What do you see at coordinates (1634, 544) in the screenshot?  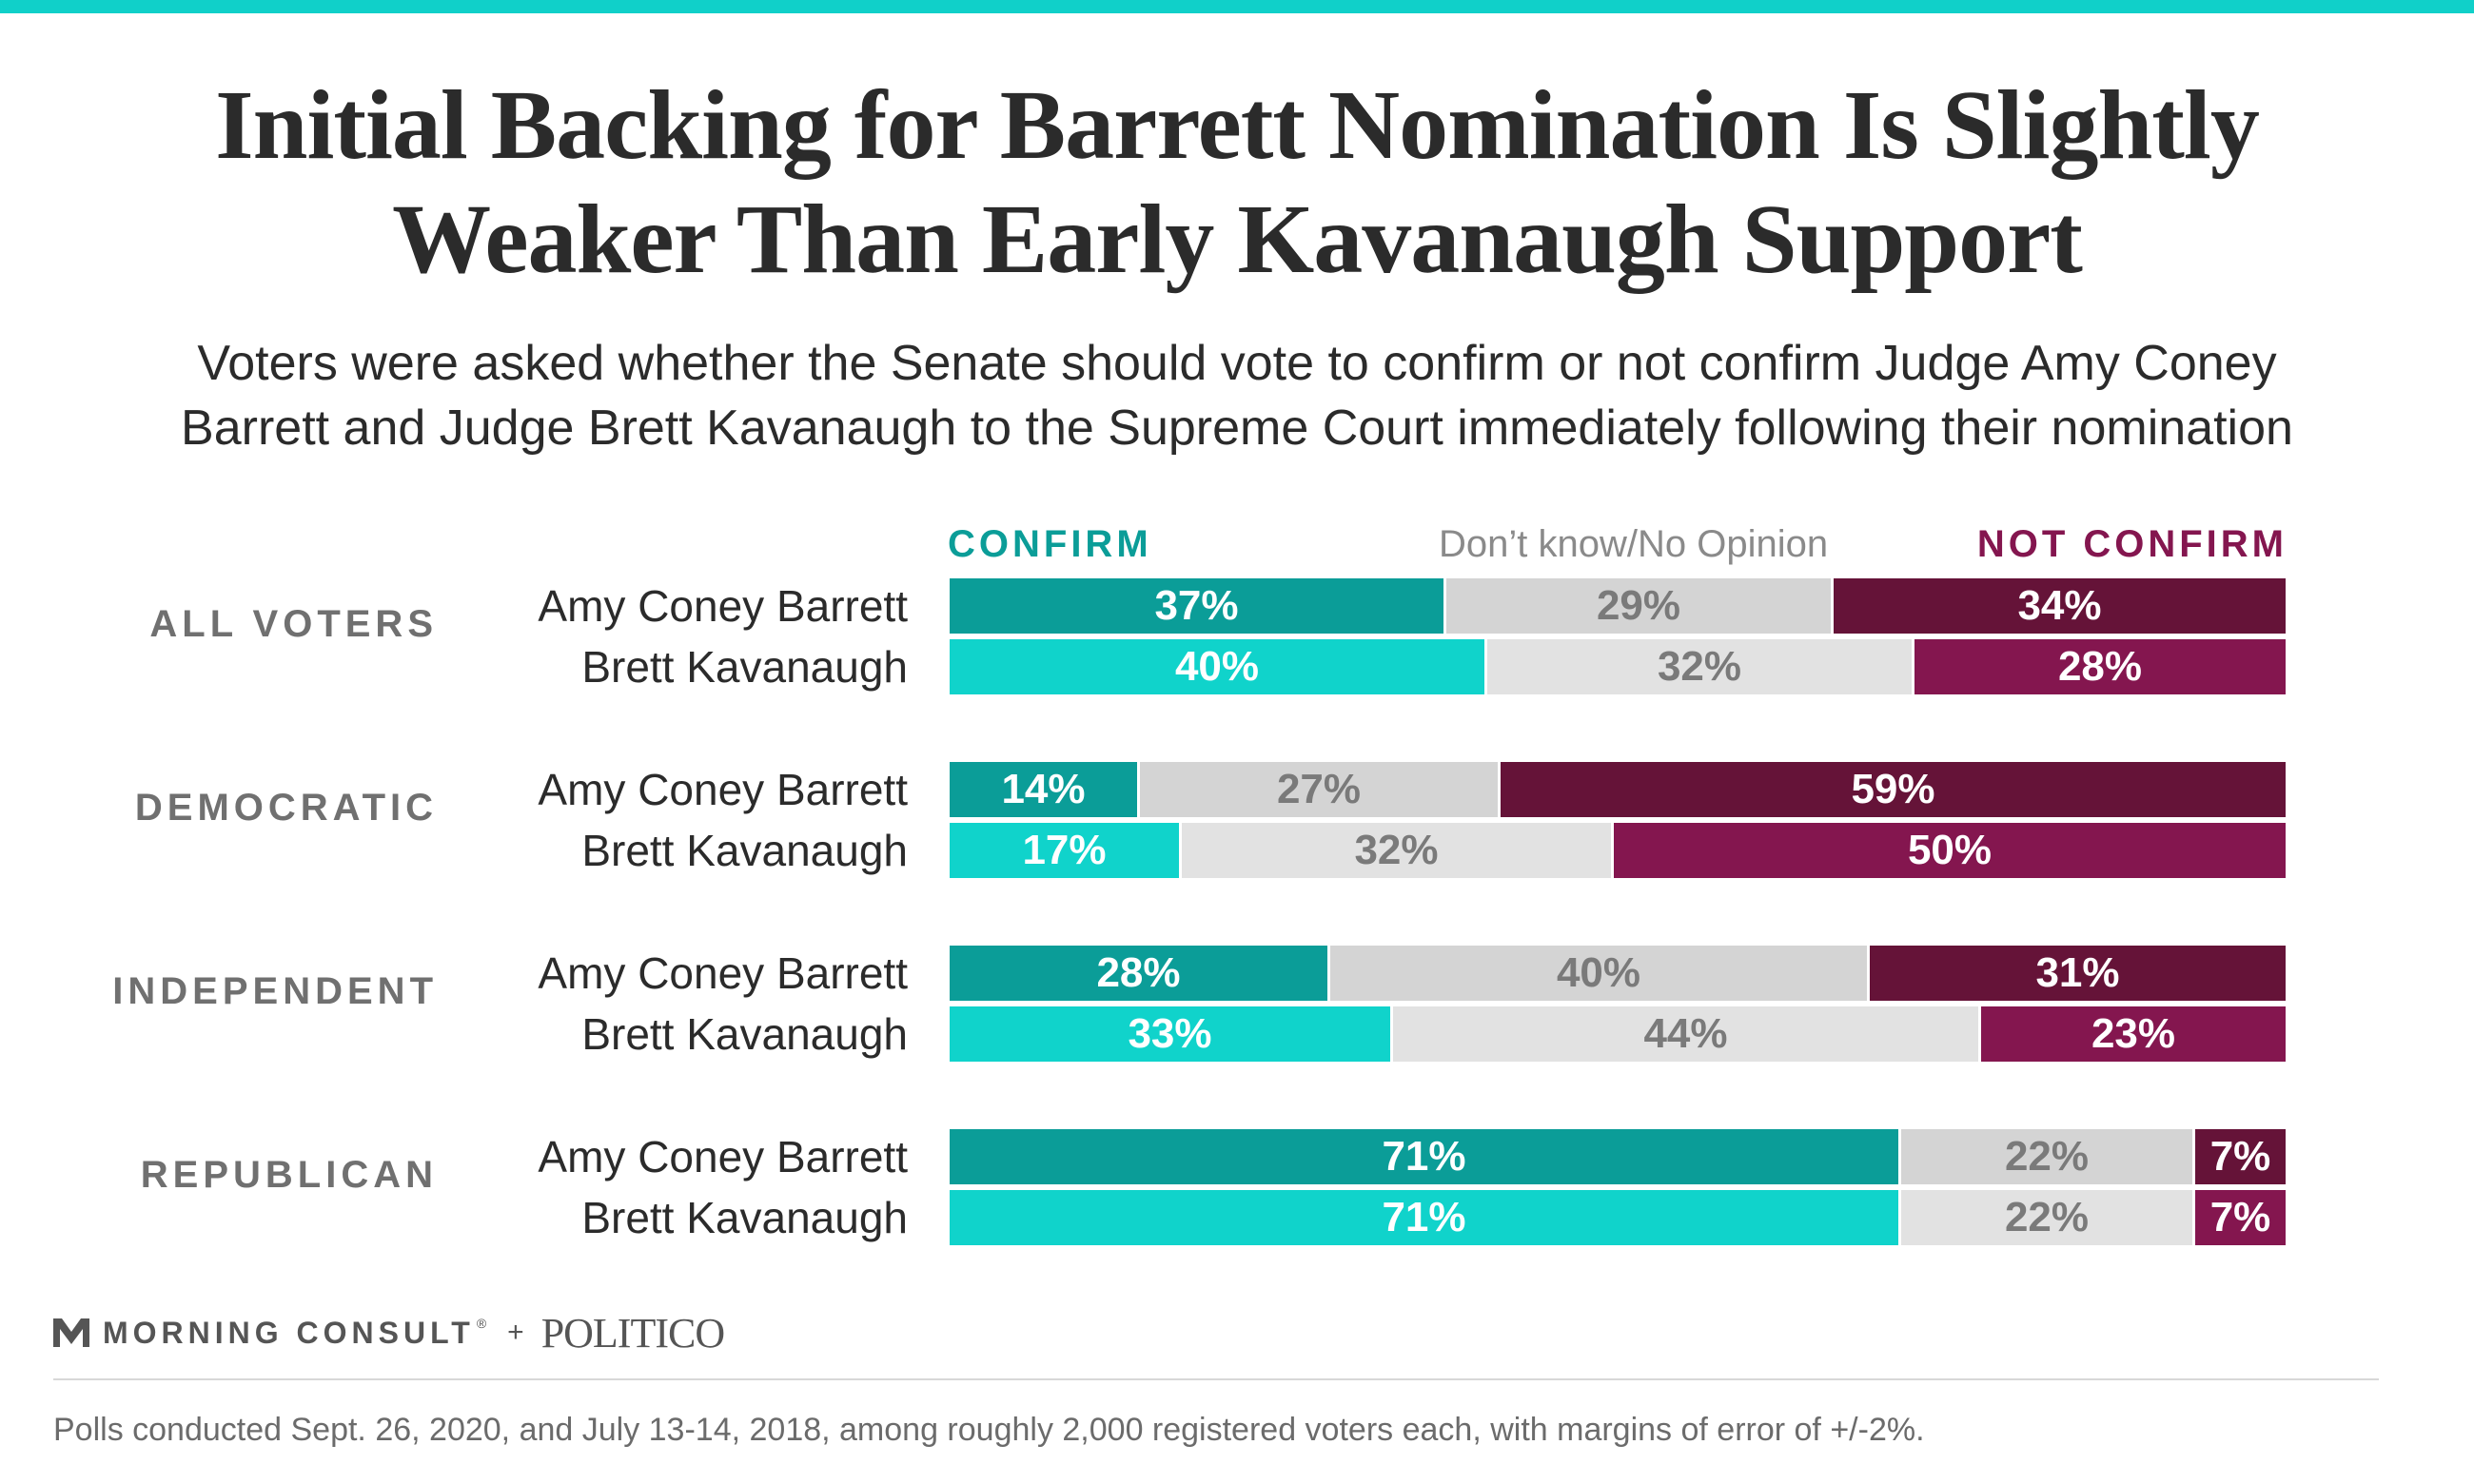 I see `legend-dont-know: Don’t know/No Opinion` at bounding box center [1634, 544].